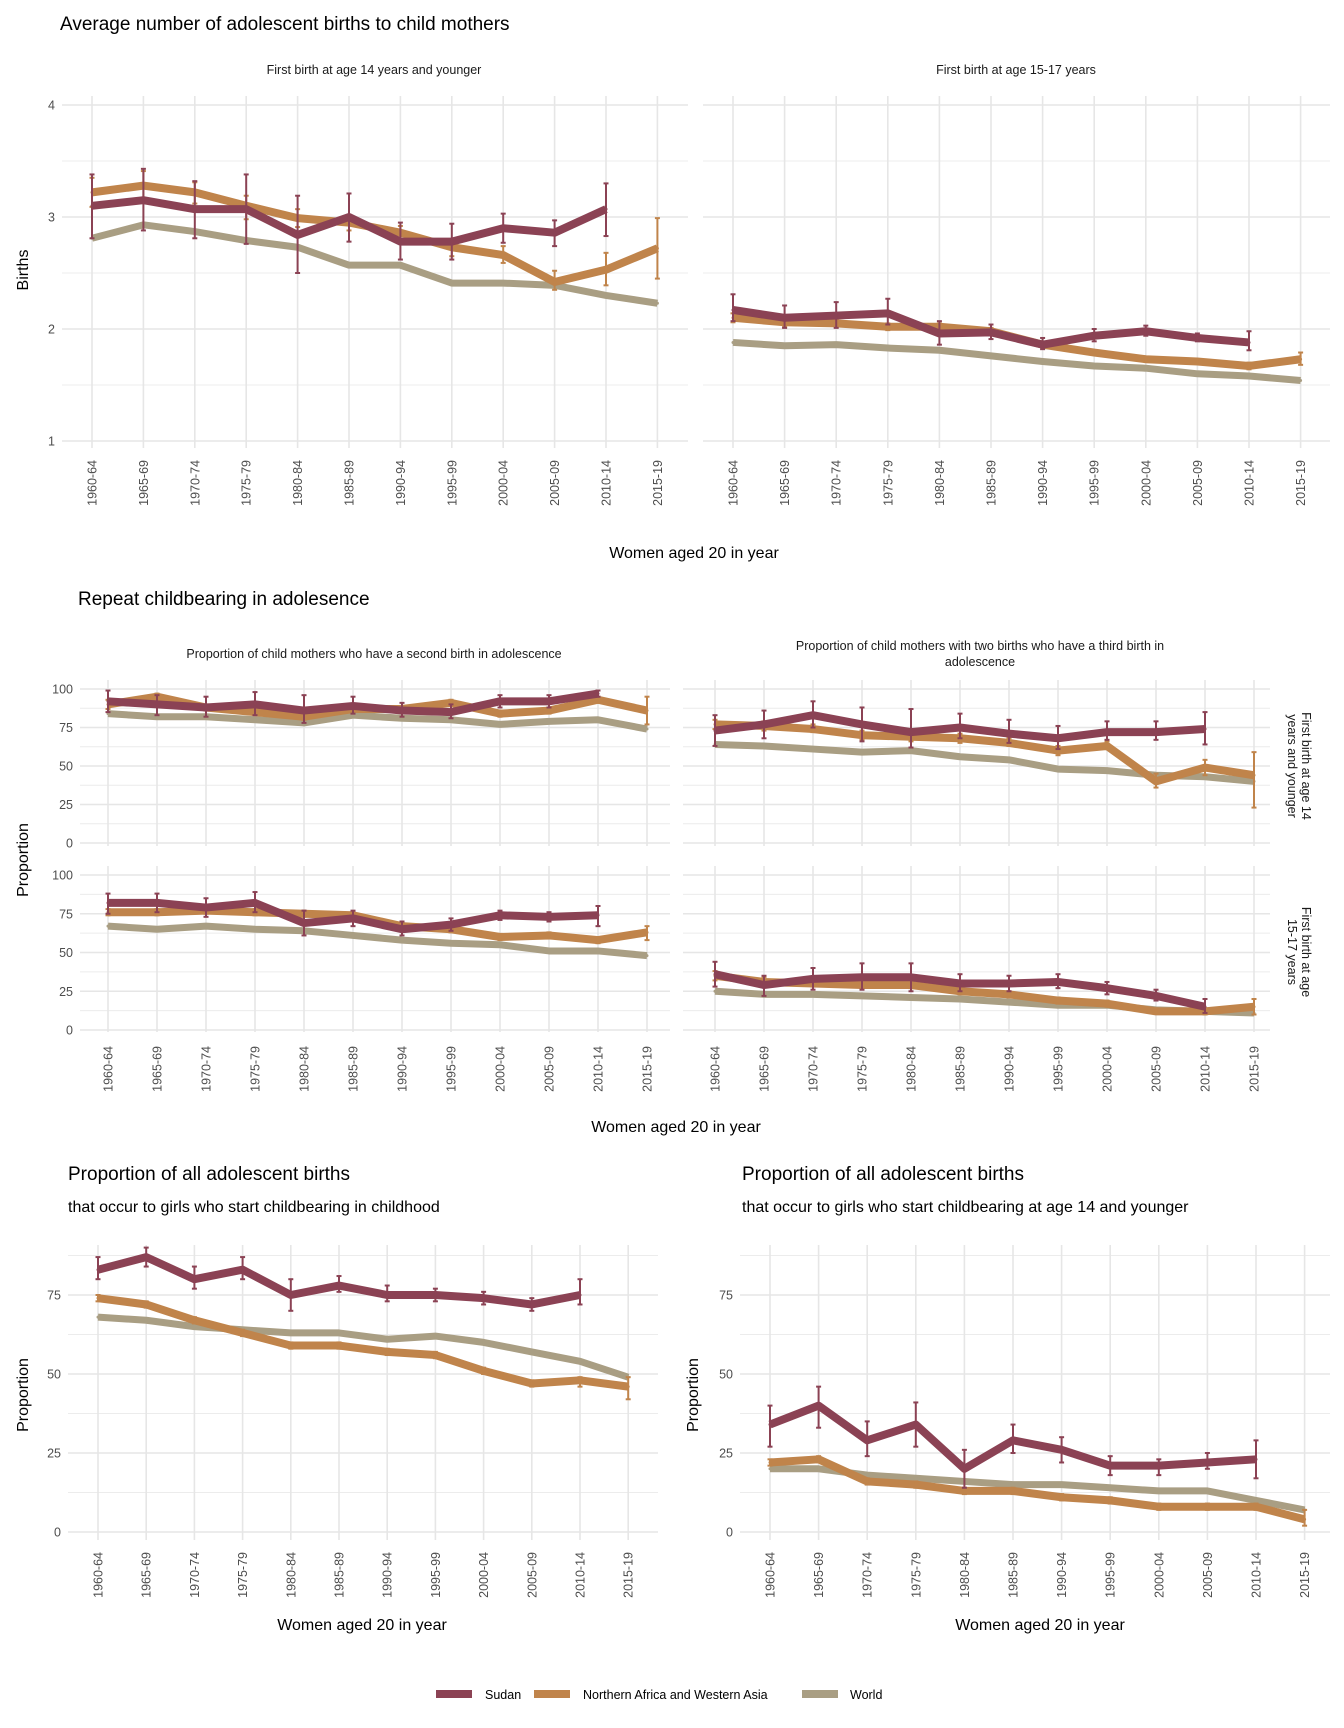 This screenshot has width=1344, height=1728. Describe the element at coordinates (1292, 766) in the screenshot. I see `strip-label-14-line2: years and younger` at that location.